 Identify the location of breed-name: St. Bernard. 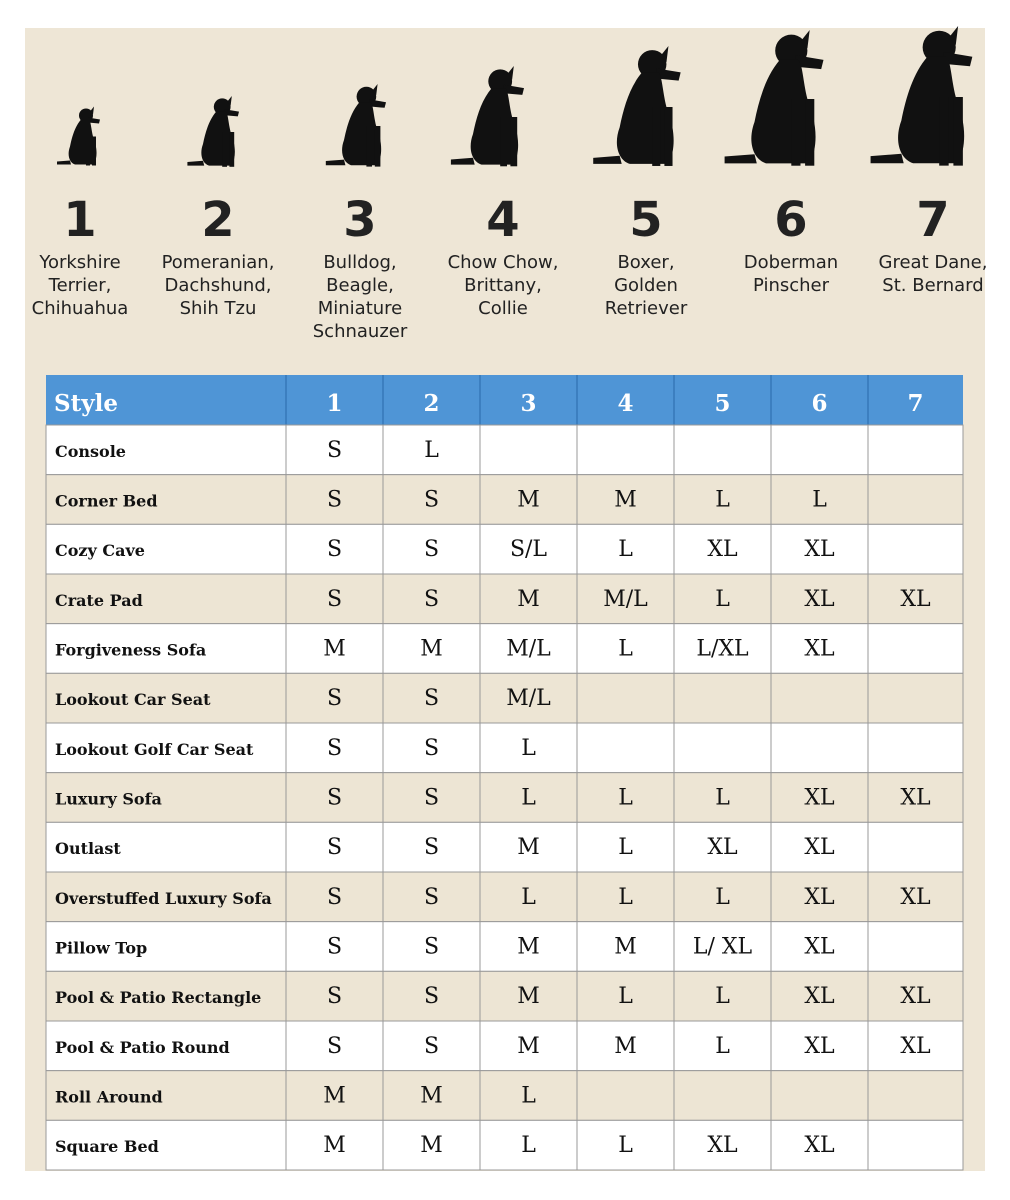
(932, 285).